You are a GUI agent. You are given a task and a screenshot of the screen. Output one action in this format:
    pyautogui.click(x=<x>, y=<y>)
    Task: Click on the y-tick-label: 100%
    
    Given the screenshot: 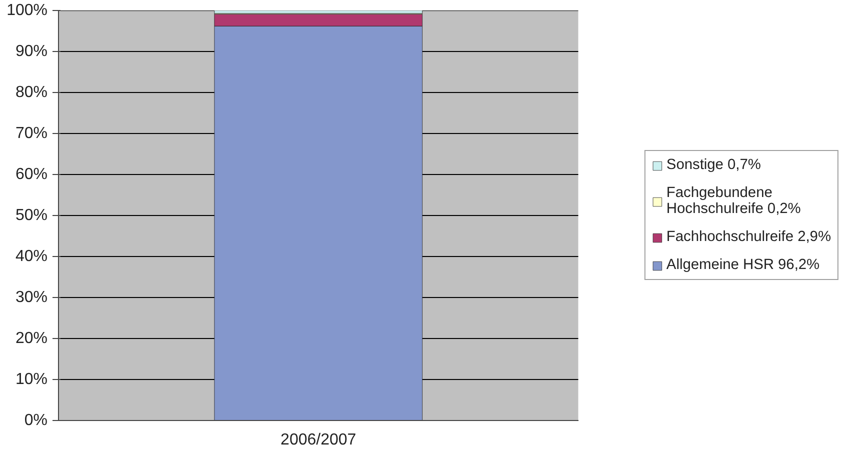 What is the action you would take?
    pyautogui.click(x=27, y=10)
    